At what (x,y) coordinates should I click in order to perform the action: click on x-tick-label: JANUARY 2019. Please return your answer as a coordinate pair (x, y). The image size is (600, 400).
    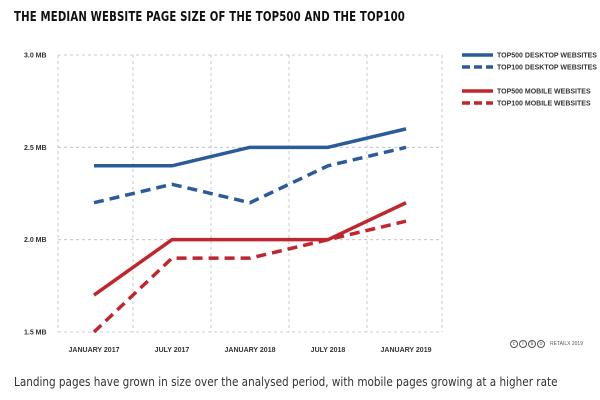
    Looking at the image, I should click on (406, 350).